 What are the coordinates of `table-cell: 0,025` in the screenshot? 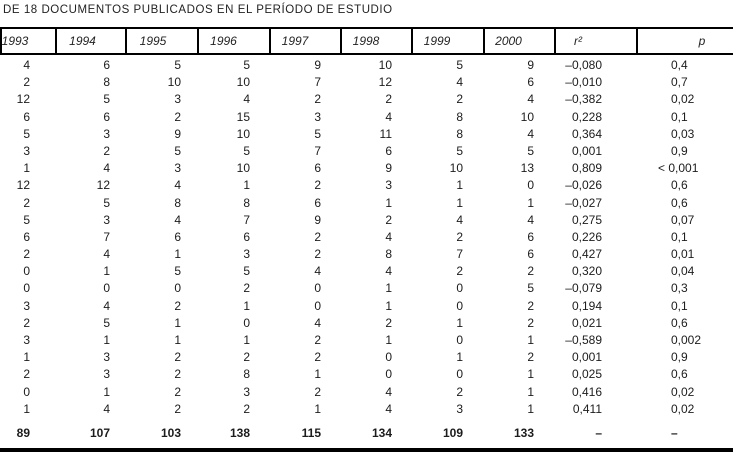 It's located at (586, 374).